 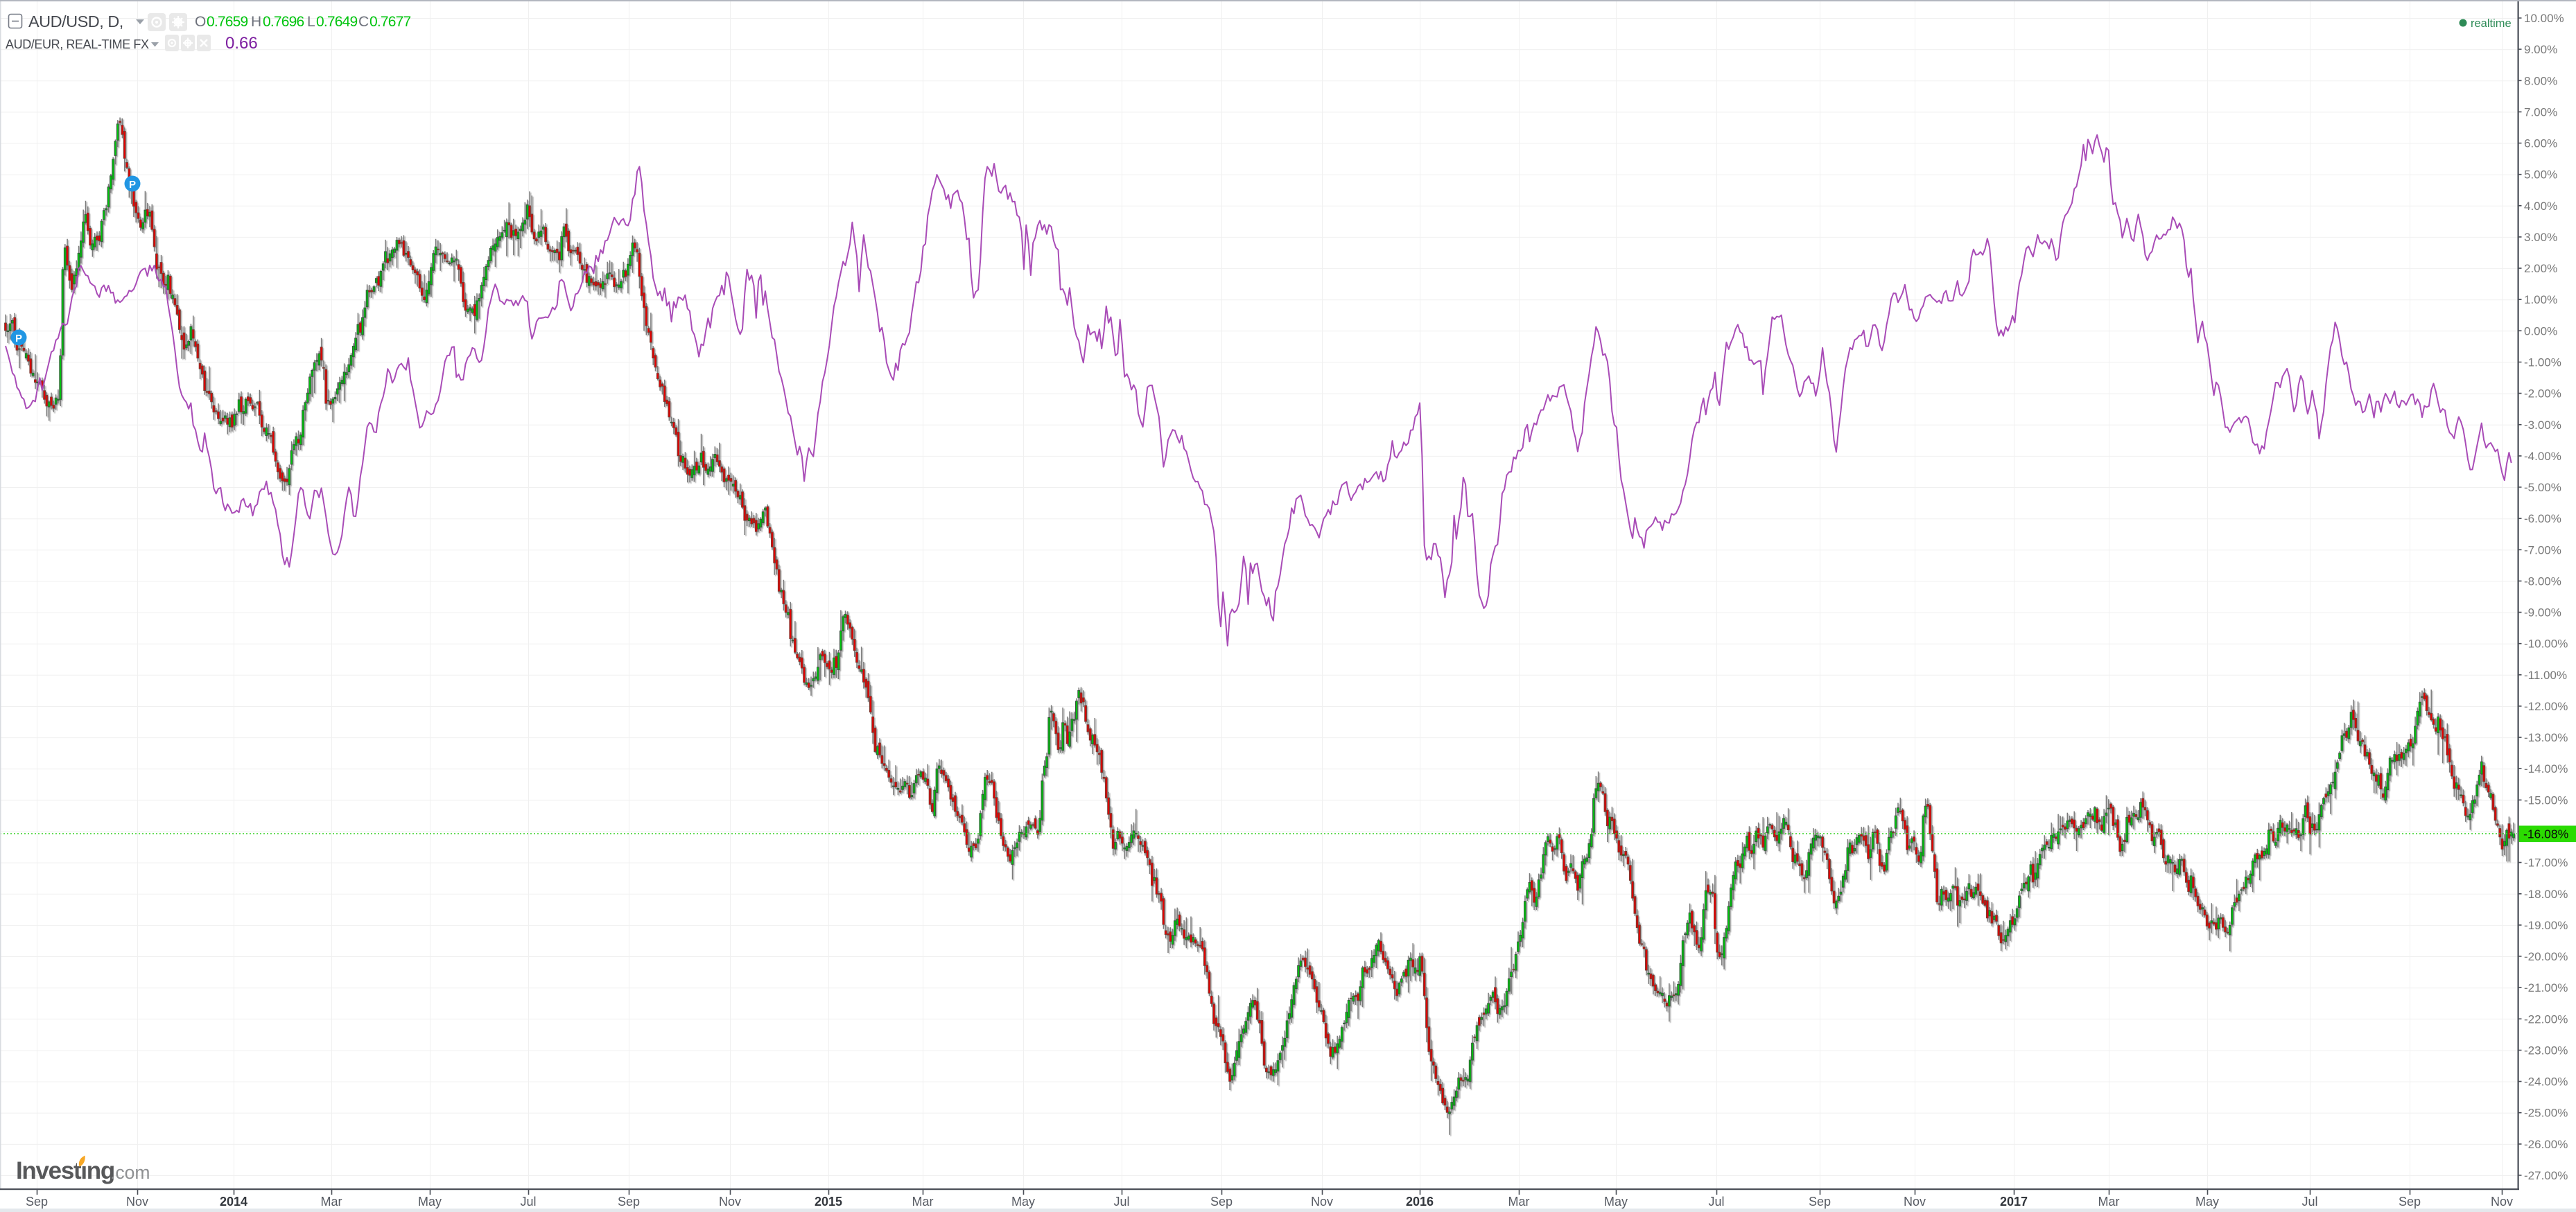 I want to click on svg-text: -2.00%, so click(x=2542, y=394).